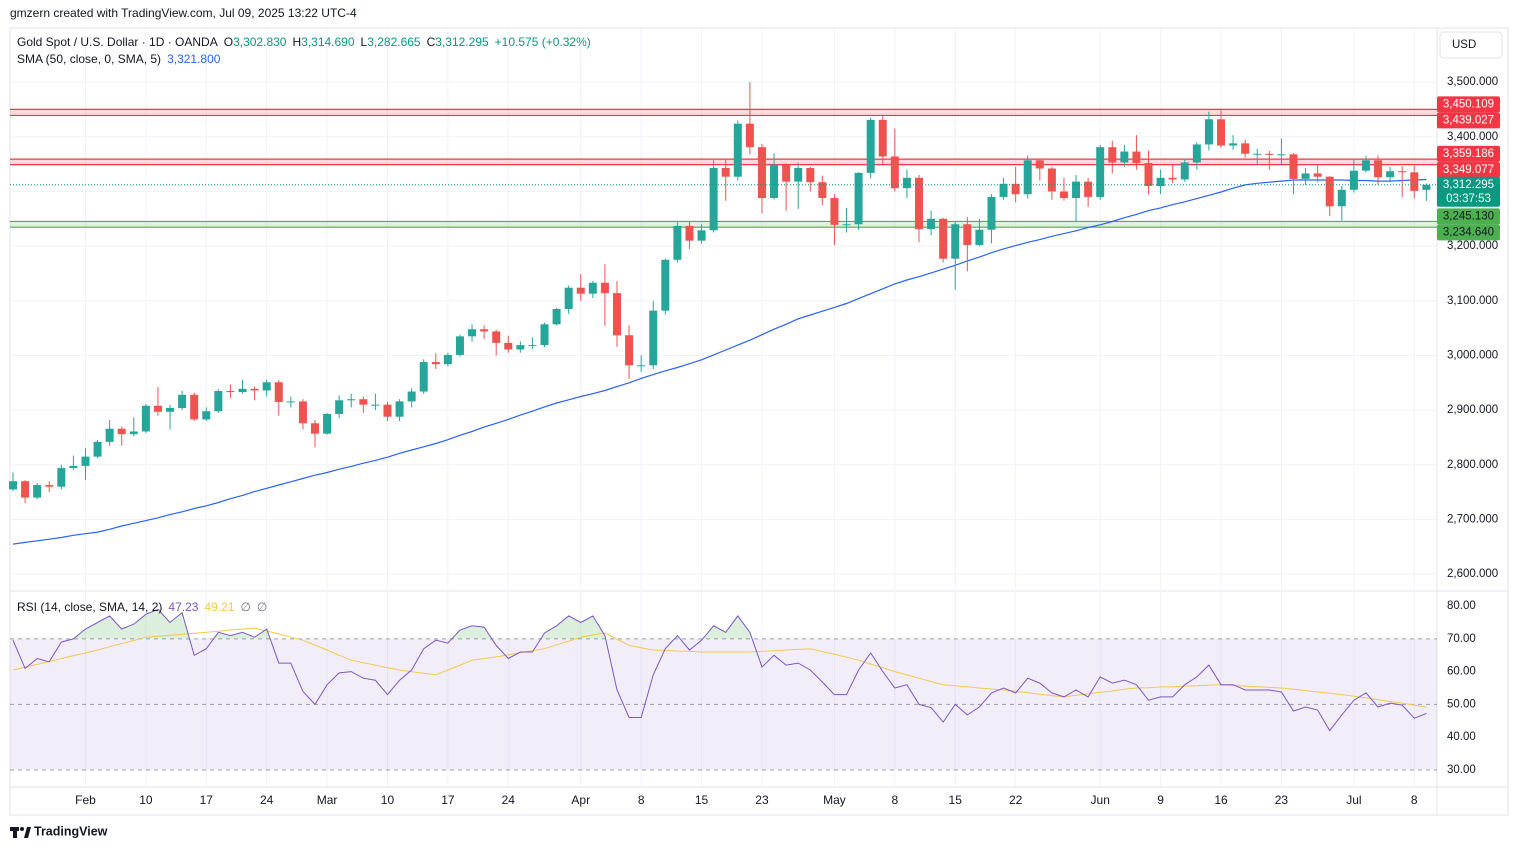  I want to click on rsi-ma-value: 49.21, so click(219, 607).